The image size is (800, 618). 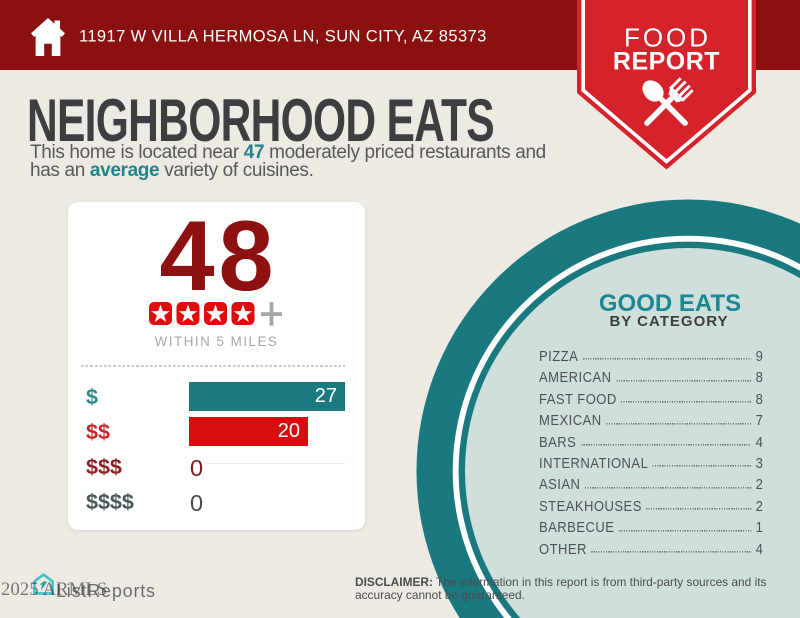 What do you see at coordinates (666, 62) in the screenshot?
I see `svg-text: REPORT` at bounding box center [666, 62].